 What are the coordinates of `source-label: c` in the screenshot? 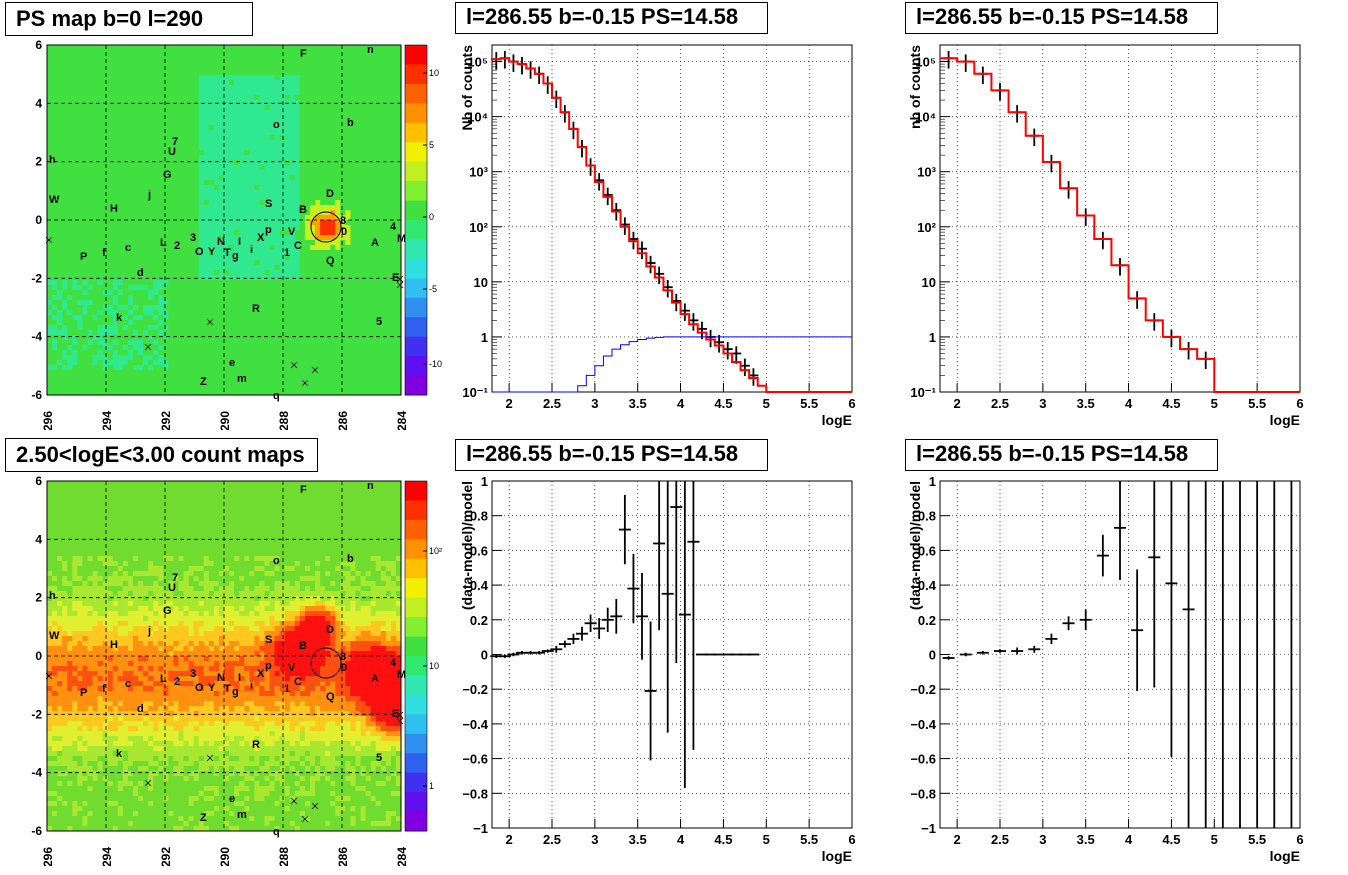 It's located at (128, 248).